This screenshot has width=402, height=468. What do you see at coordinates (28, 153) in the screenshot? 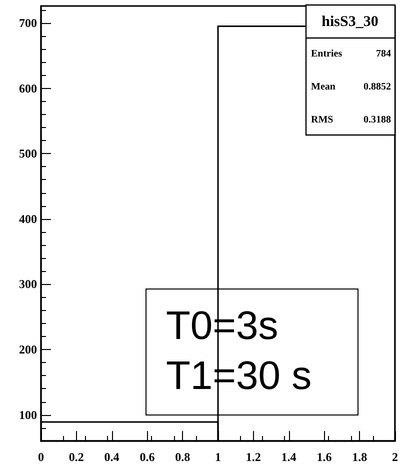
I see `y-tick-label: 500` at bounding box center [28, 153].